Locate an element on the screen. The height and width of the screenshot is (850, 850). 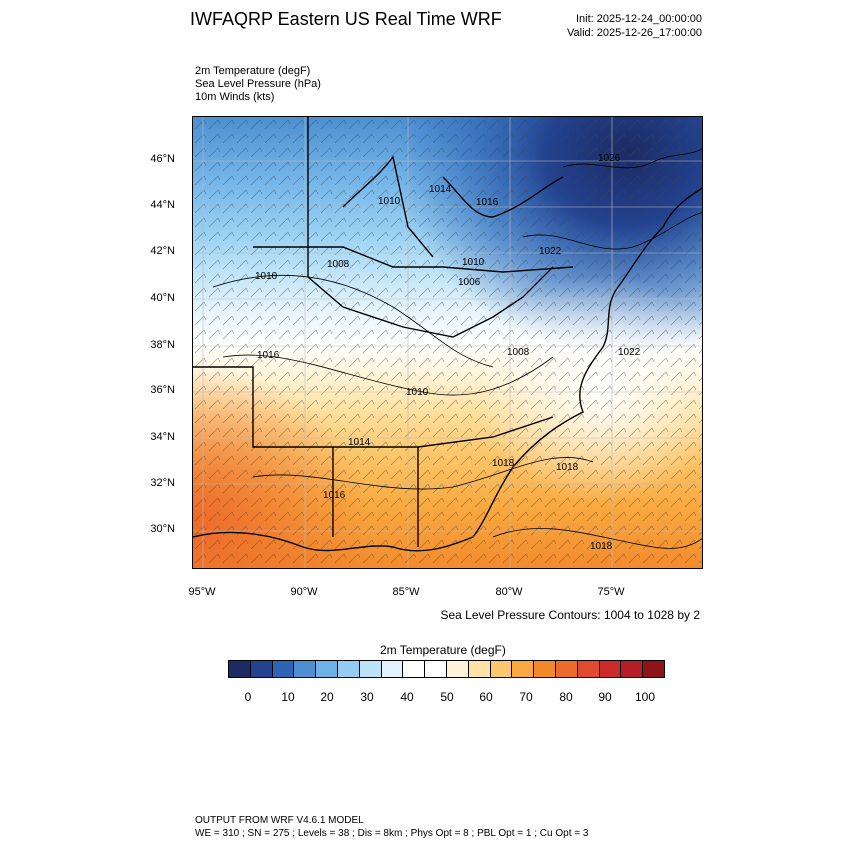
field-label-pressure: Sea Level Pressure (hPa) is located at coordinates (258, 84).